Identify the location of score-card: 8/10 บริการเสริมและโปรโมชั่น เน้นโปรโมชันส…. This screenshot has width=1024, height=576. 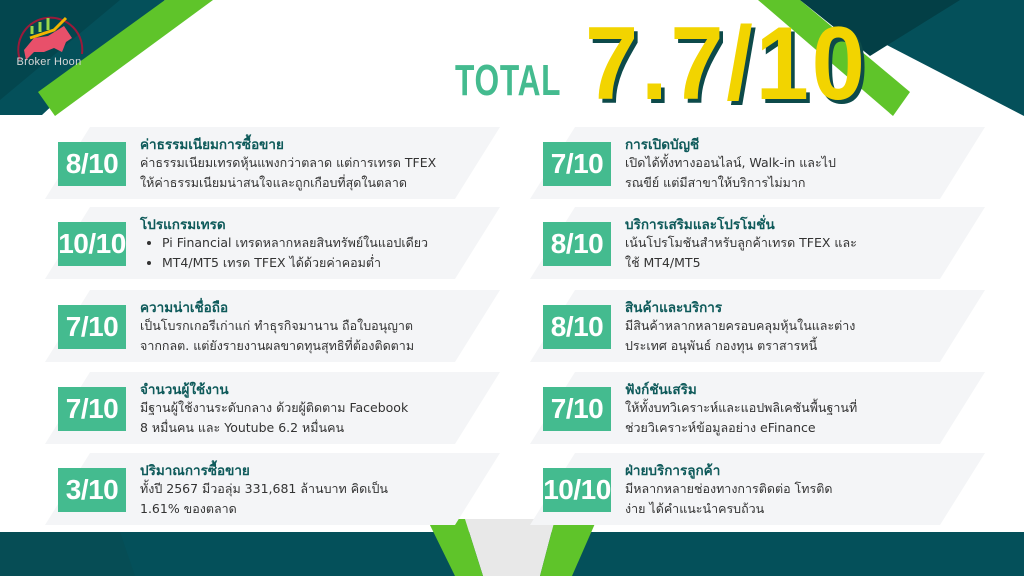
(757, 243).